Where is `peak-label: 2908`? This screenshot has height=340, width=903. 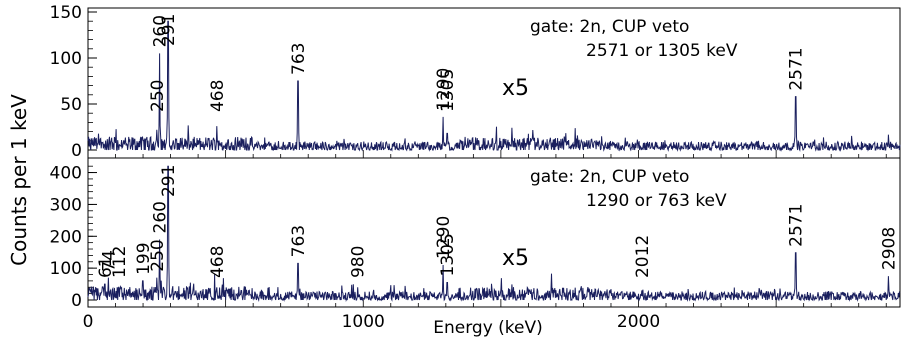 peak-label: 2908 is located at coordinates (889, 248).